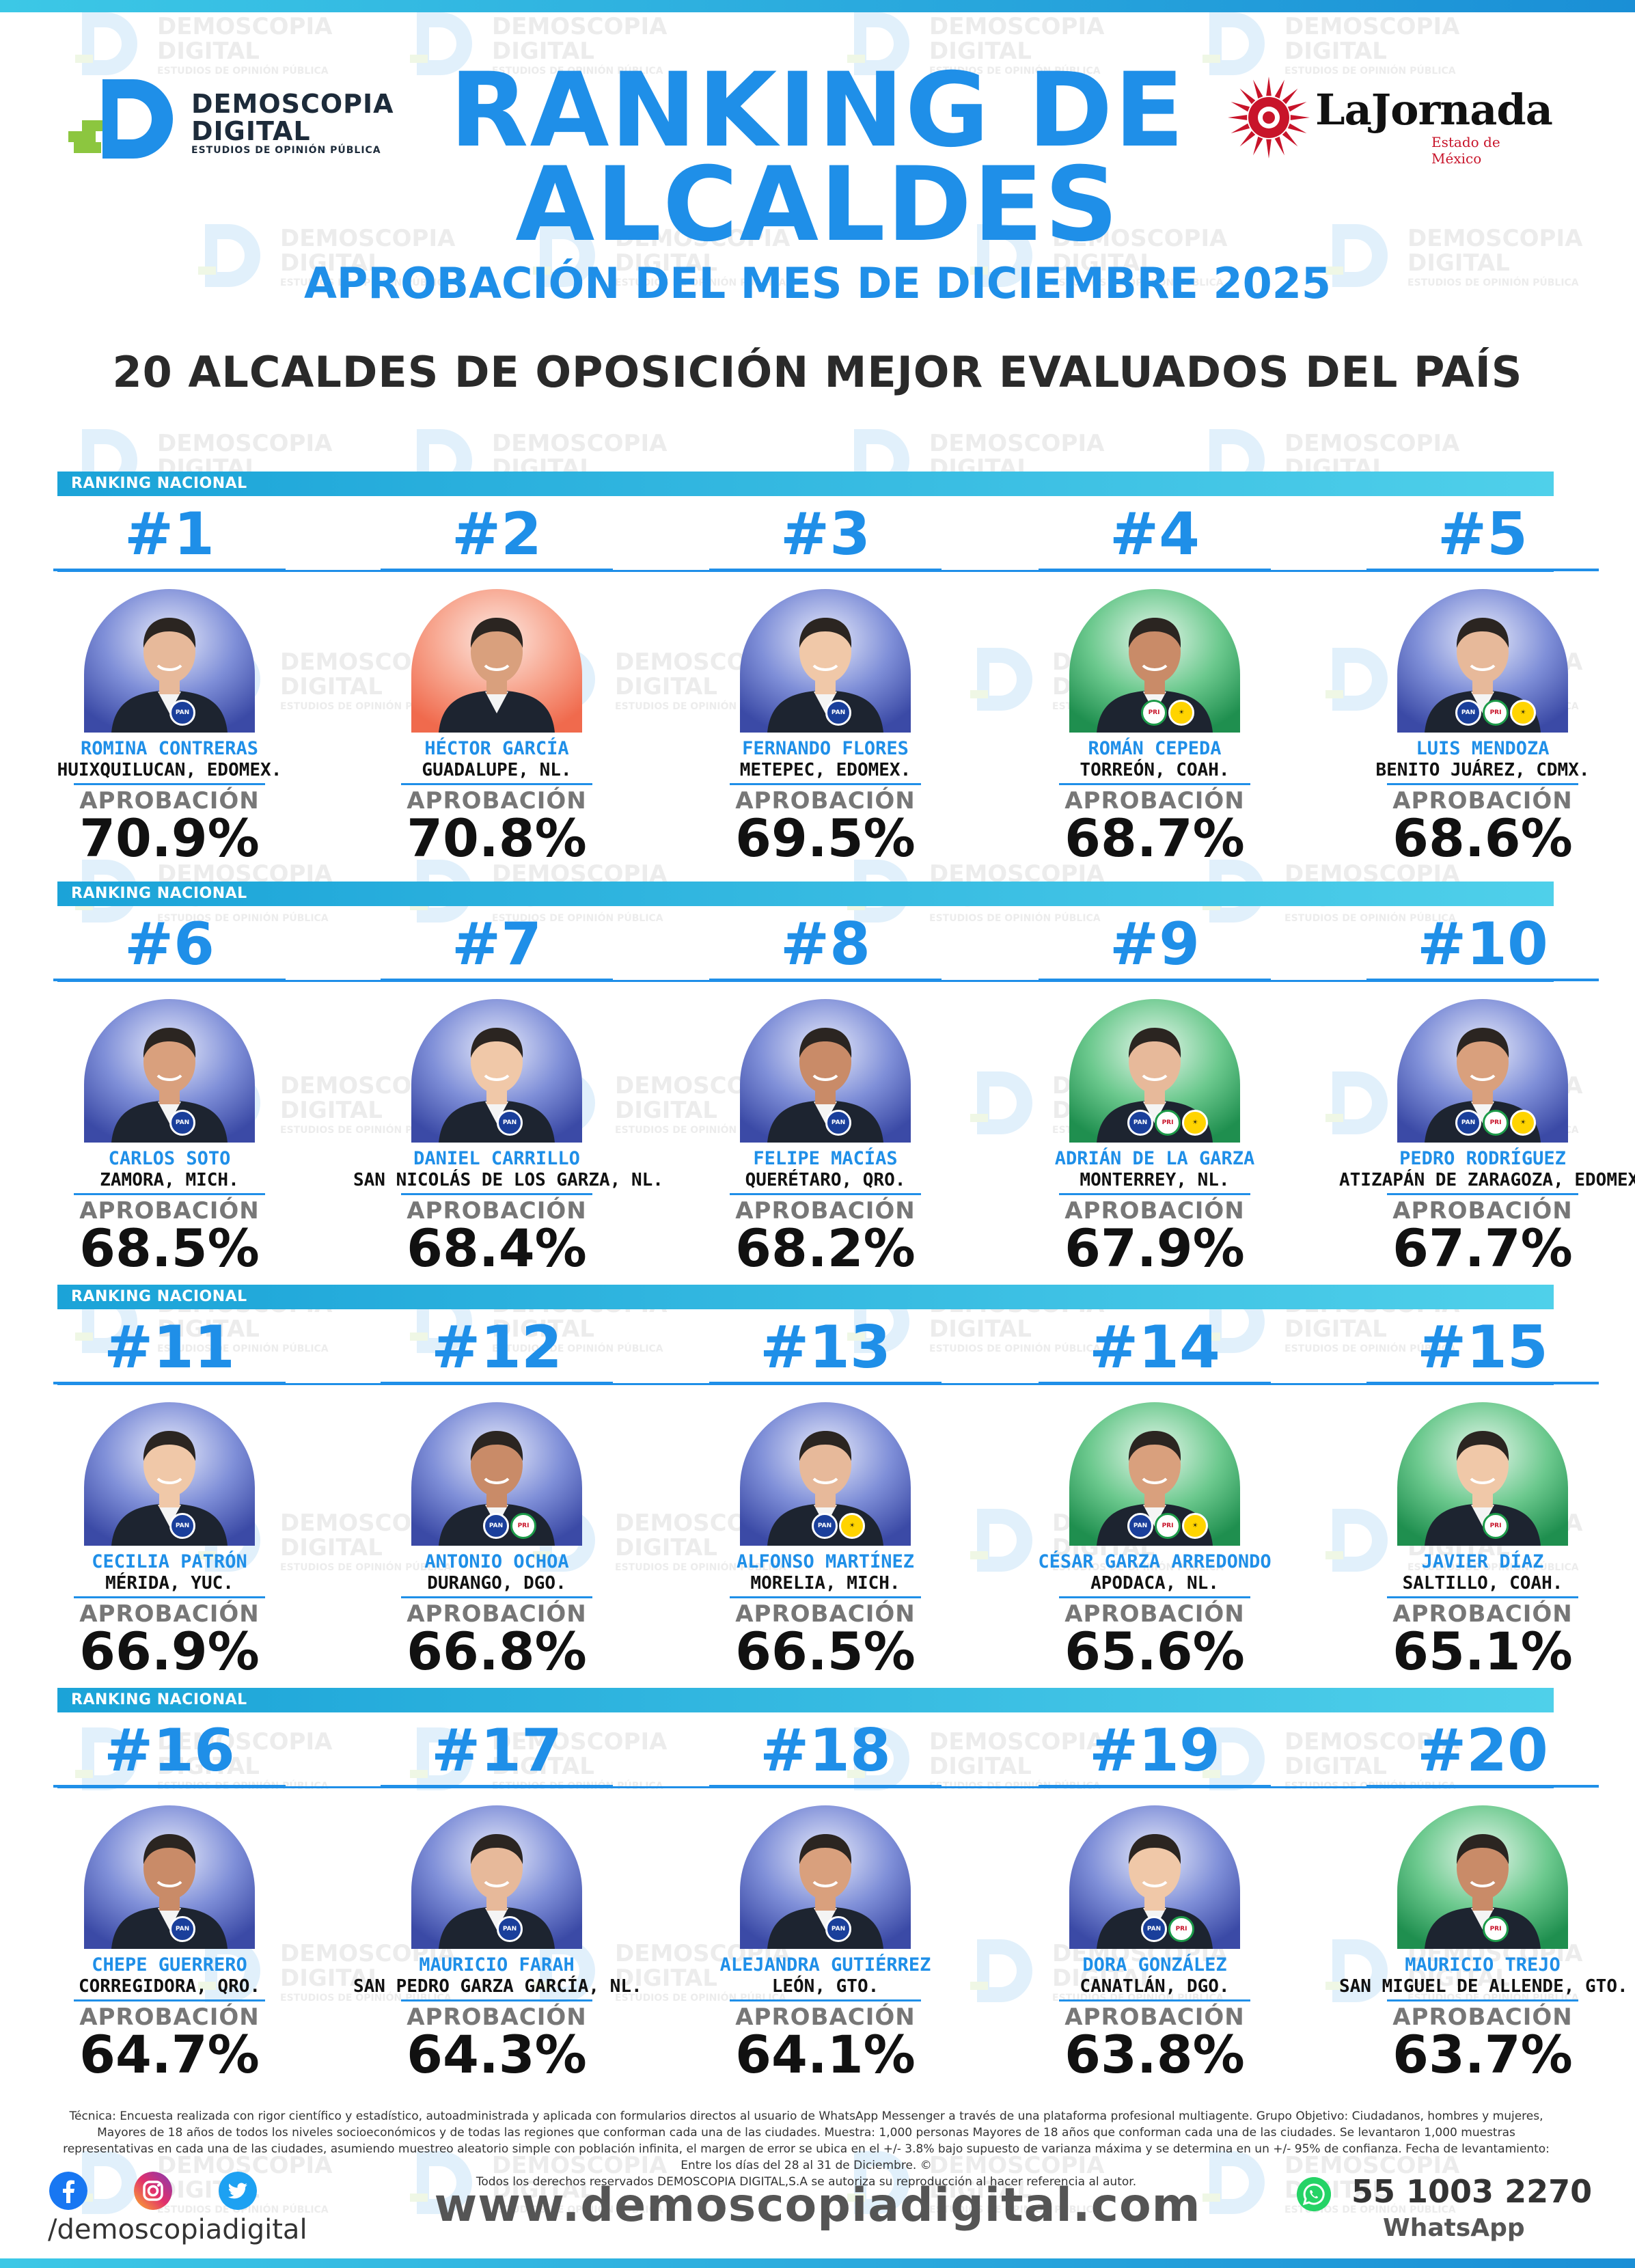 The image size is (1635, 2268). Describe the element at coordinates (825, 1583) in the screenshot. I see `mayor-city: MORELIA, MICH.` at that location.